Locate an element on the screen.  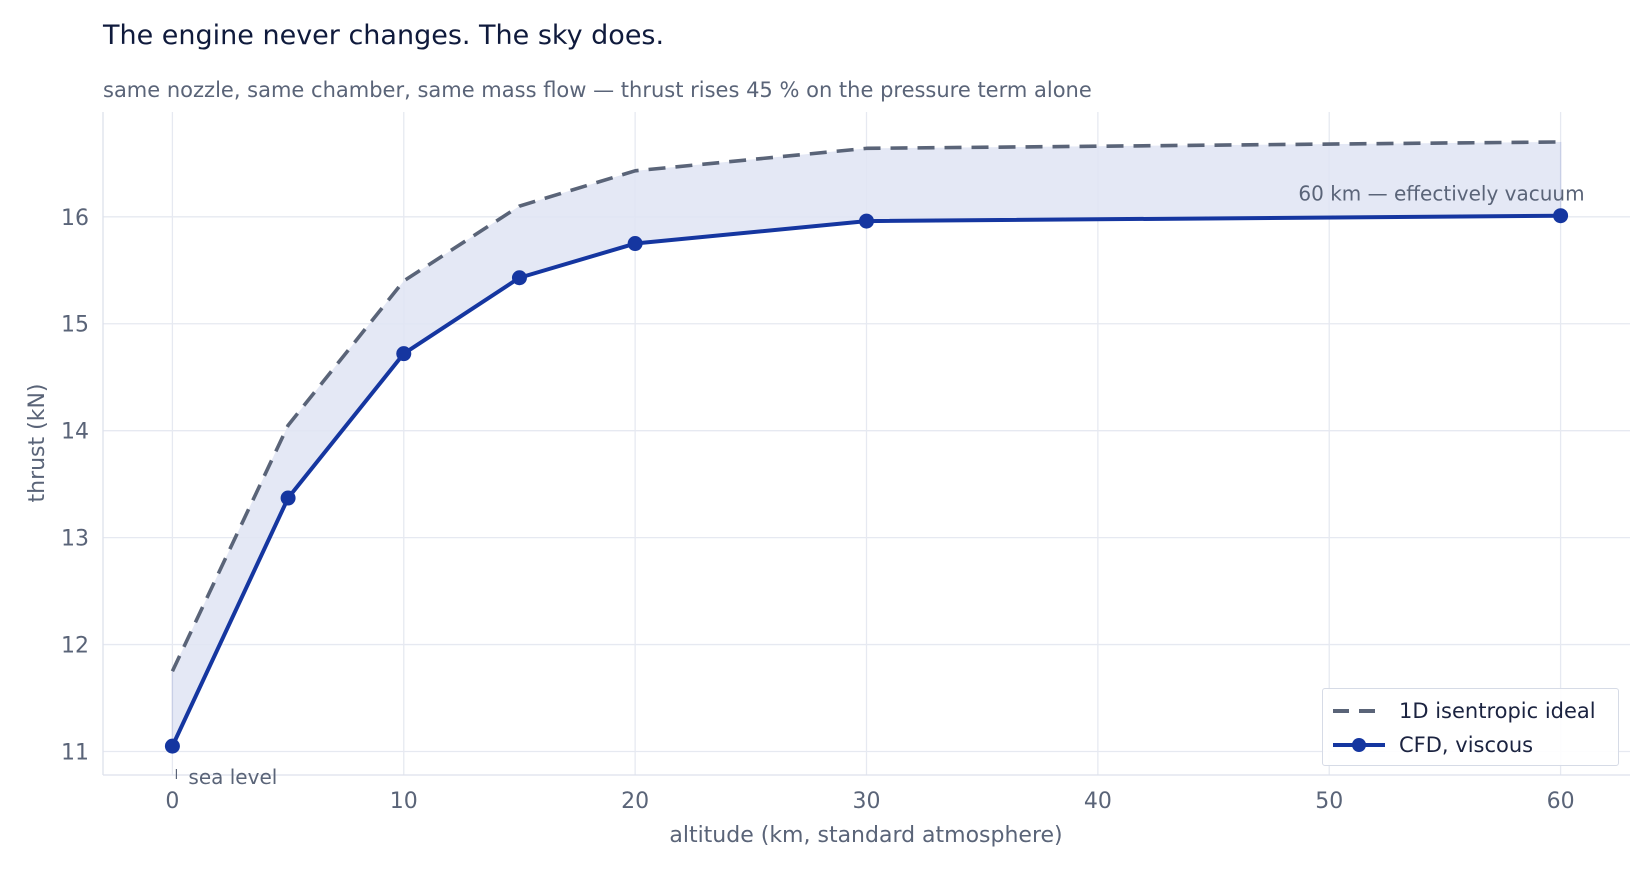
x-tick-label: 40 is located at coordinates (1098, 801).